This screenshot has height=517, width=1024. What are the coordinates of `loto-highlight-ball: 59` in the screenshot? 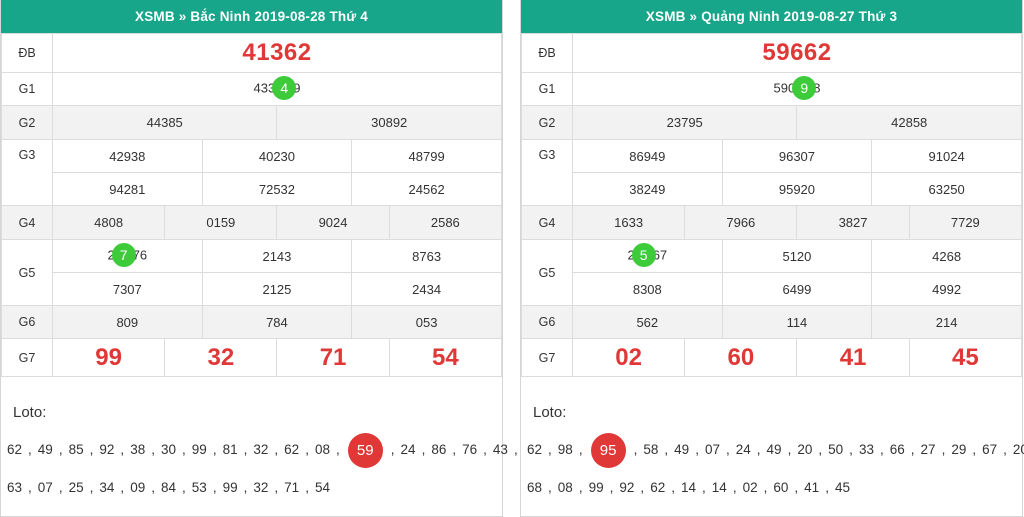 It's located at (365, 450).